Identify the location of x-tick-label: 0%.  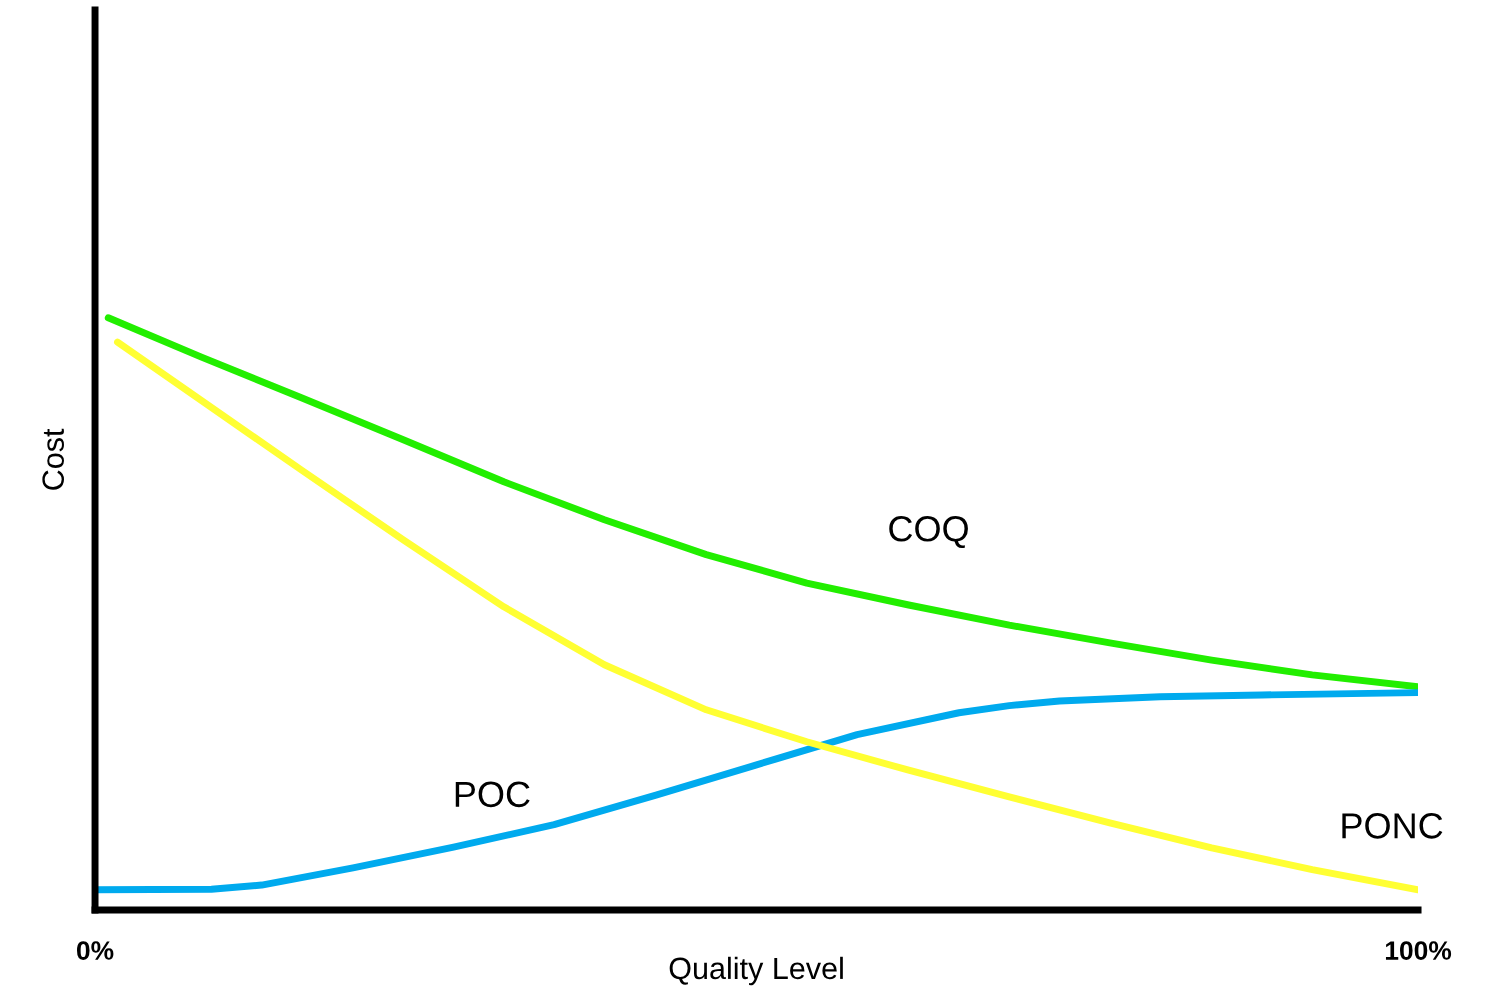
(95, 950).